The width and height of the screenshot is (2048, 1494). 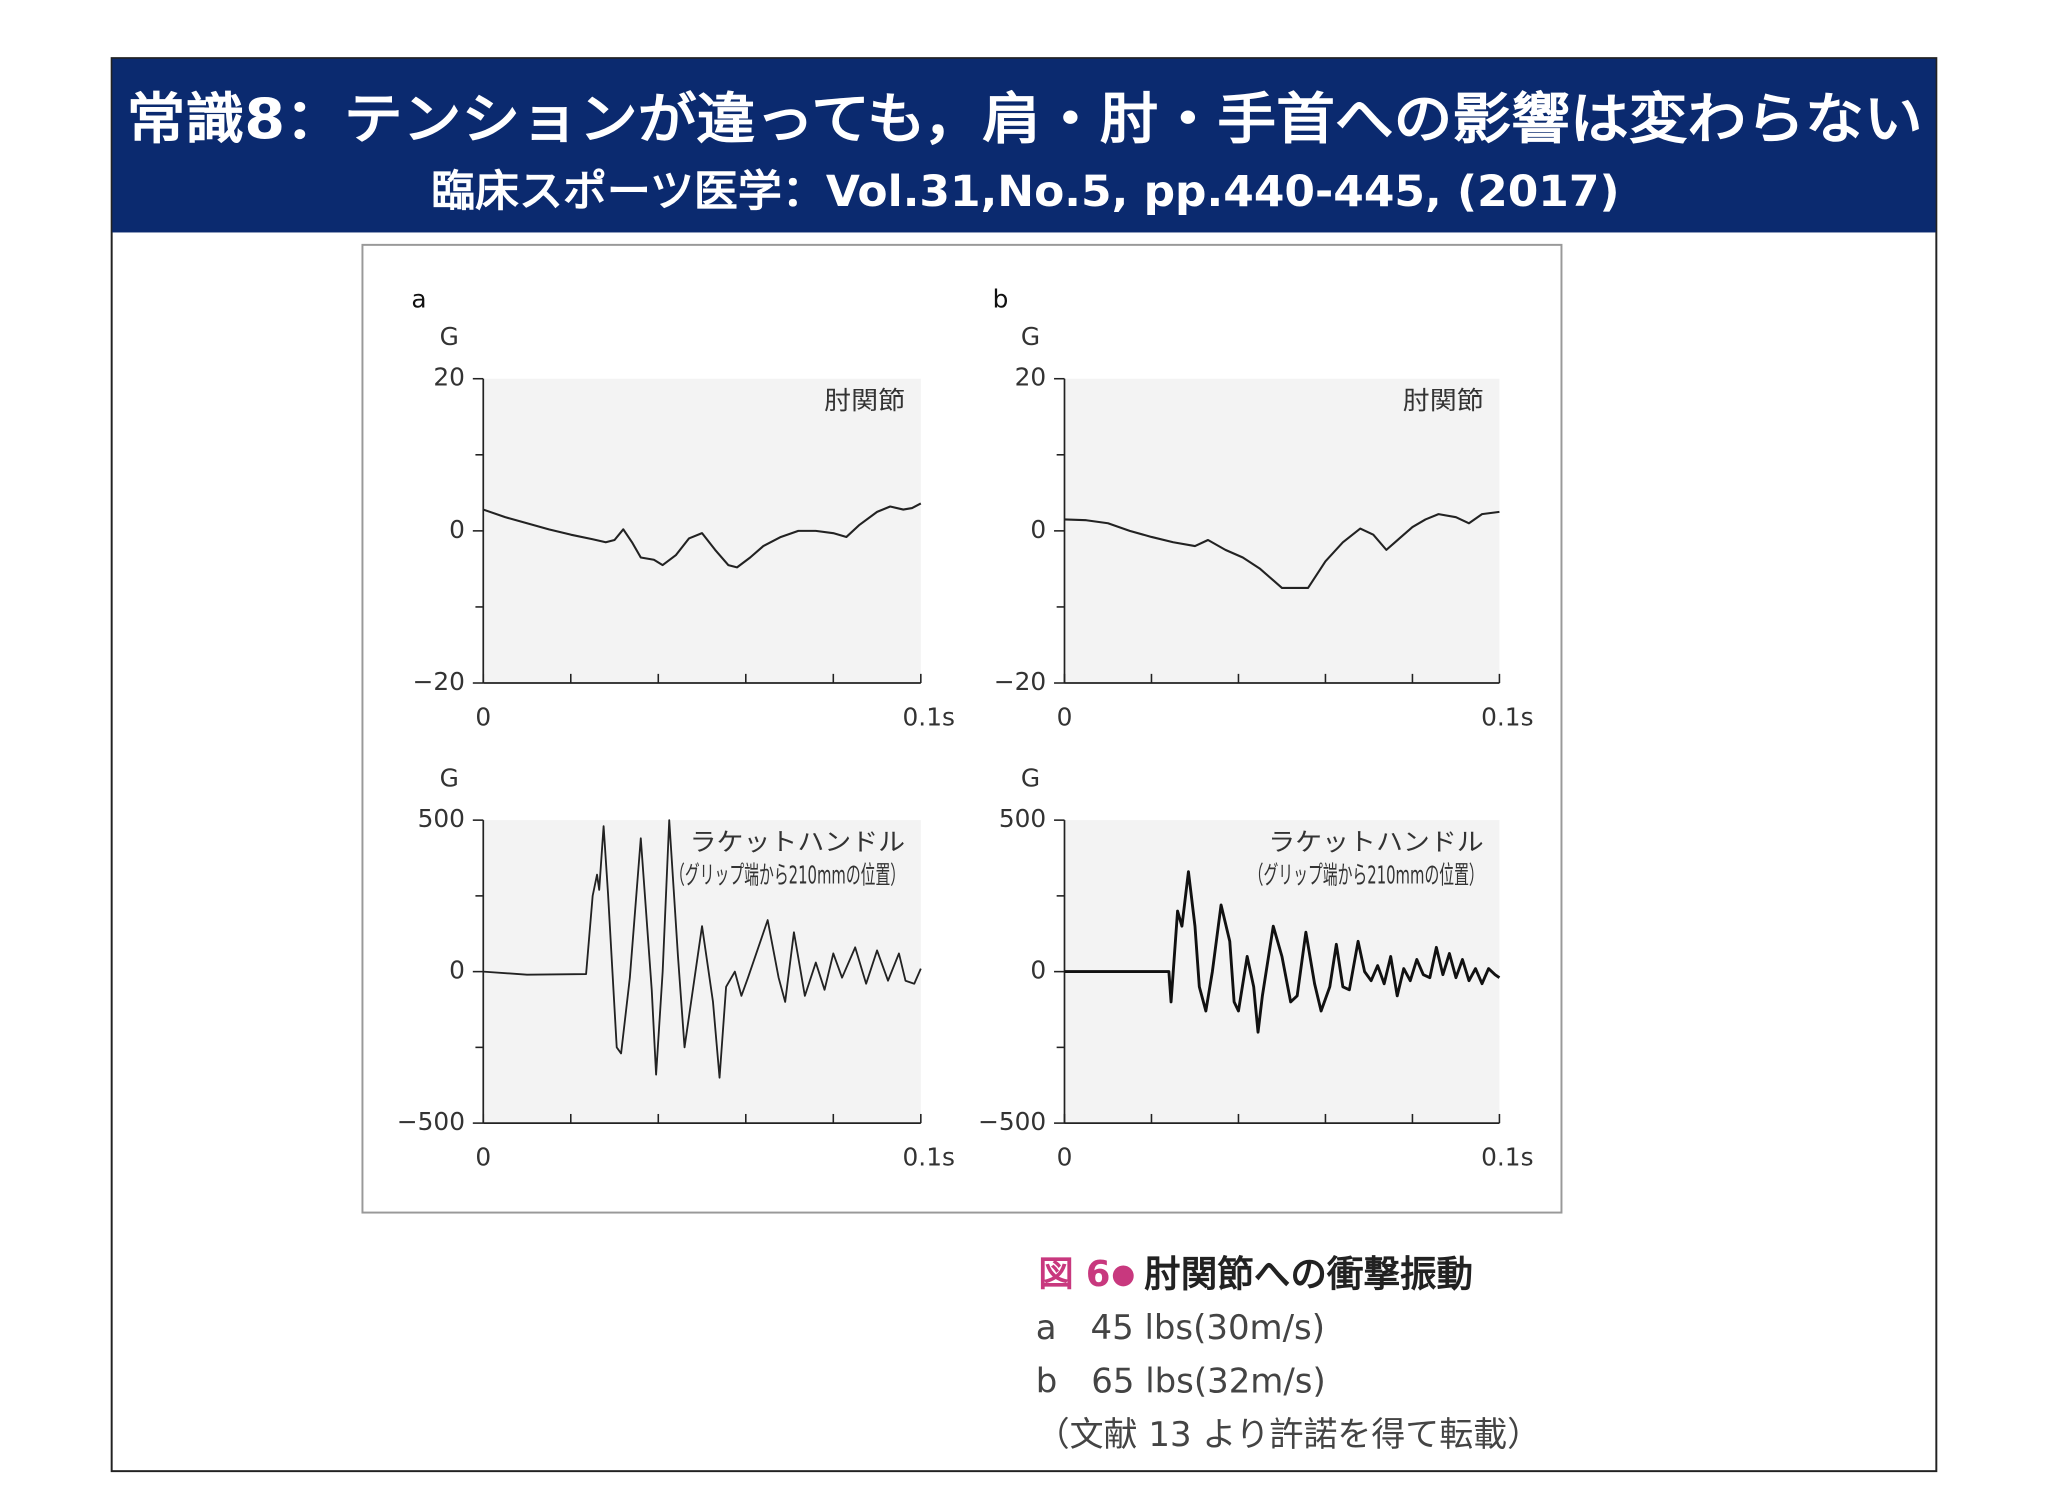 I want to click on caption-title: 肘関節への衝撃振動, so click(x=1308, y=1273).